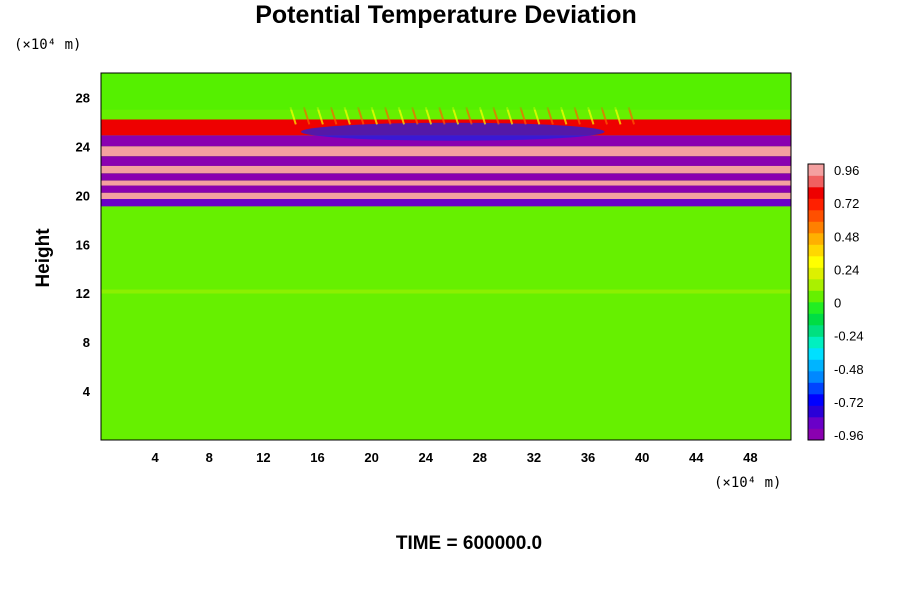 This screenshot has height=600, width=900. I want to click on colorbar: 0.96 0.72 0.48 0.24 0 -0.24 -0.48 -0.72 -0.96, so click(835, 303).